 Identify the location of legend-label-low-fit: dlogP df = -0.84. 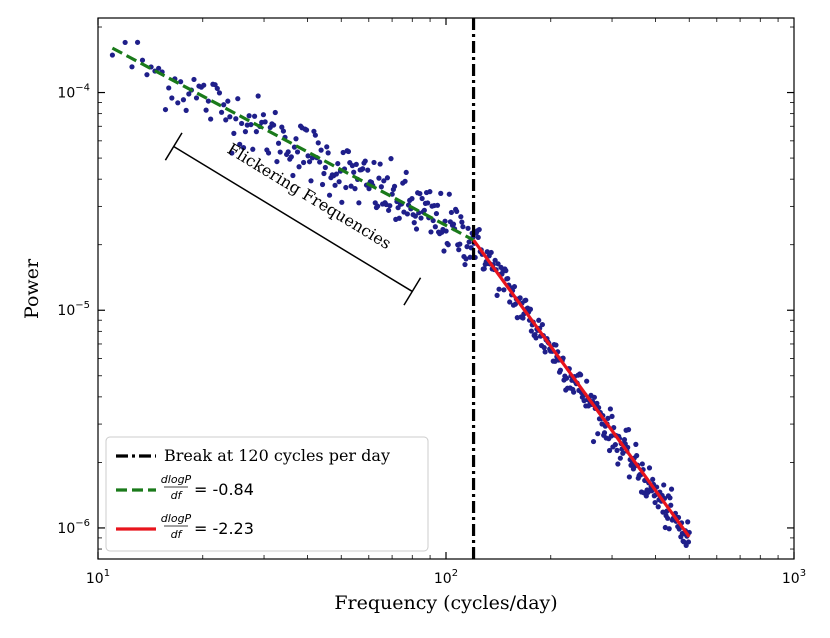
(207, 487).